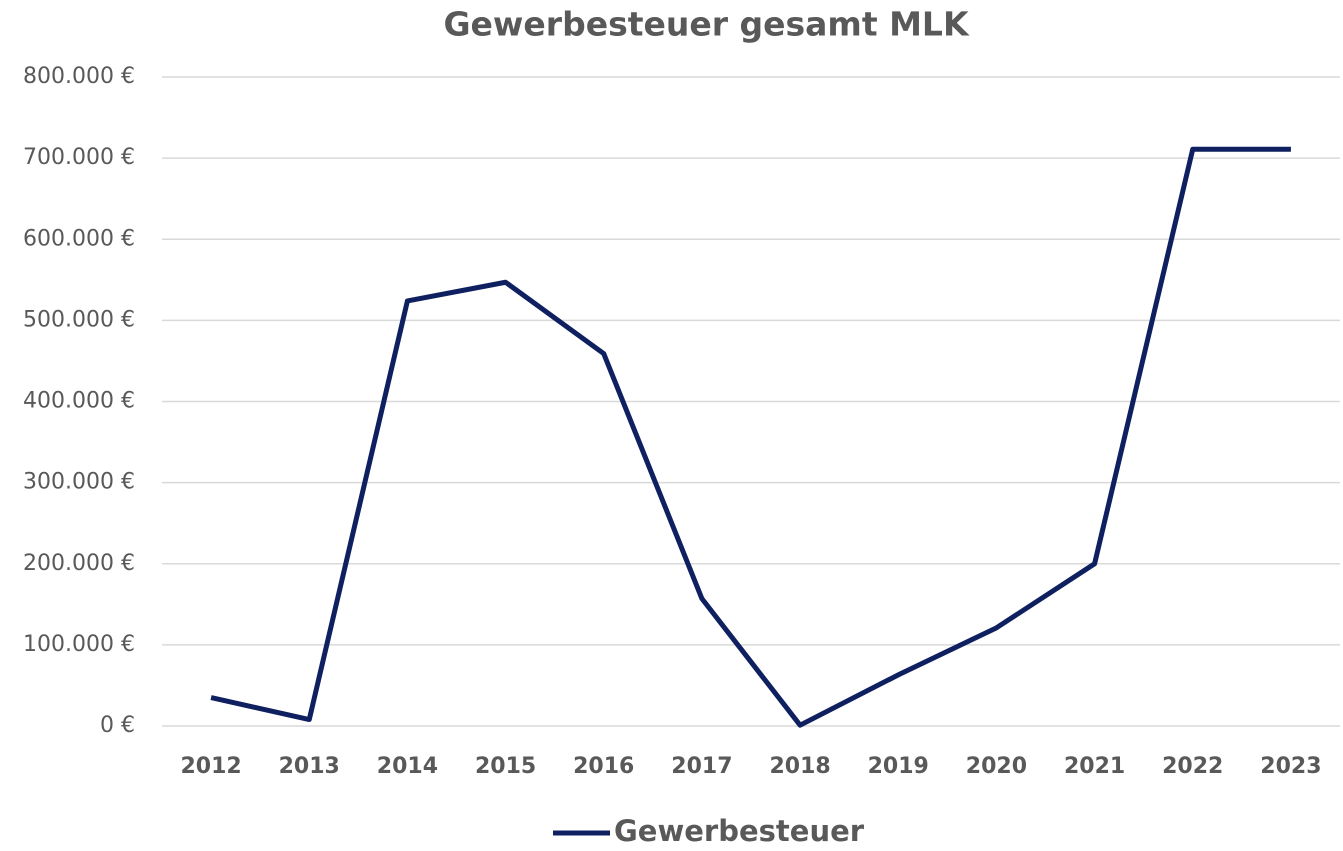 Image resolution: width=1343 pixels, height=851 pixels. Describe the element at coordinates (706, 24) in the screenshot. I see `chart-title: Gewerbesteuer gesamt MLK` at that location.